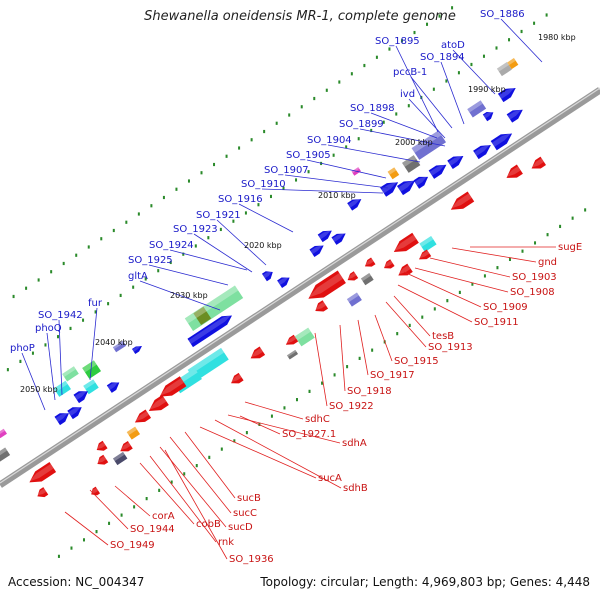  Describe the element at coordinates (354, 443) in the screenshot. I see `reverse-gene-label: sdhA` at that location.